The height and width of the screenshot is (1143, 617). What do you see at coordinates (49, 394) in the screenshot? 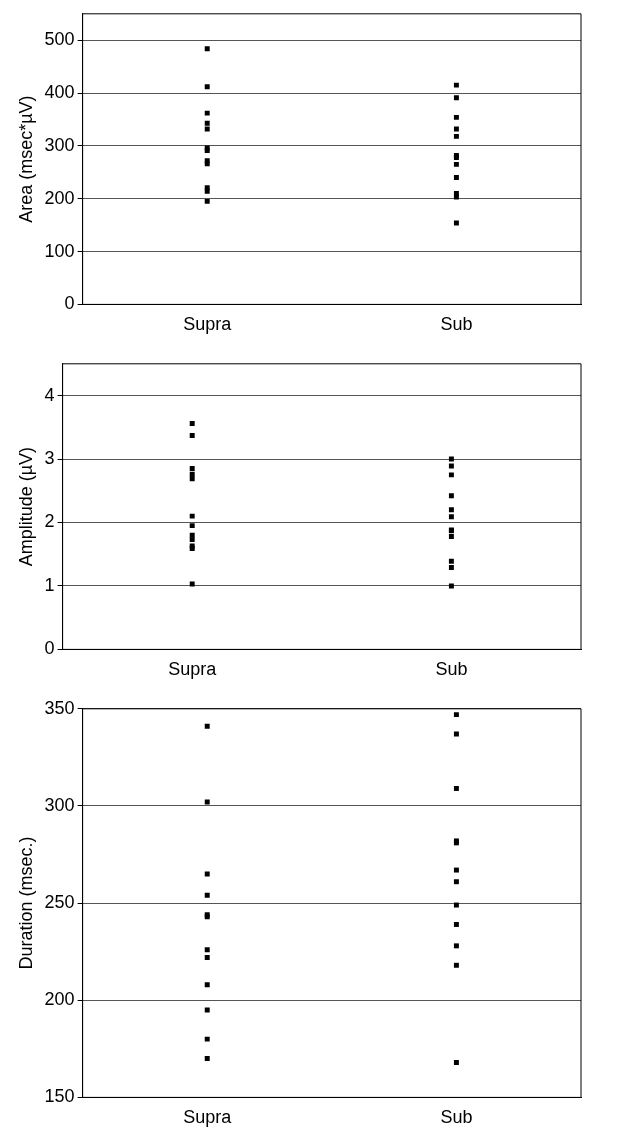
I see `y-tick-label: 4` at bounding box center [49, 394].